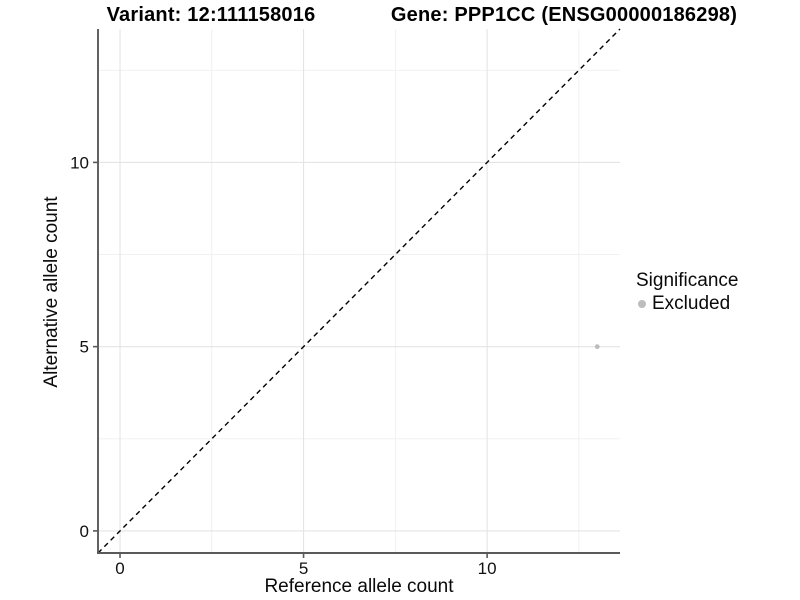 This screenshot has width=800, height=600. What do you see at coordinates (79, 162) in the screenshot?
I see `y-tick-label: 10` at bounding box center [79, 162].